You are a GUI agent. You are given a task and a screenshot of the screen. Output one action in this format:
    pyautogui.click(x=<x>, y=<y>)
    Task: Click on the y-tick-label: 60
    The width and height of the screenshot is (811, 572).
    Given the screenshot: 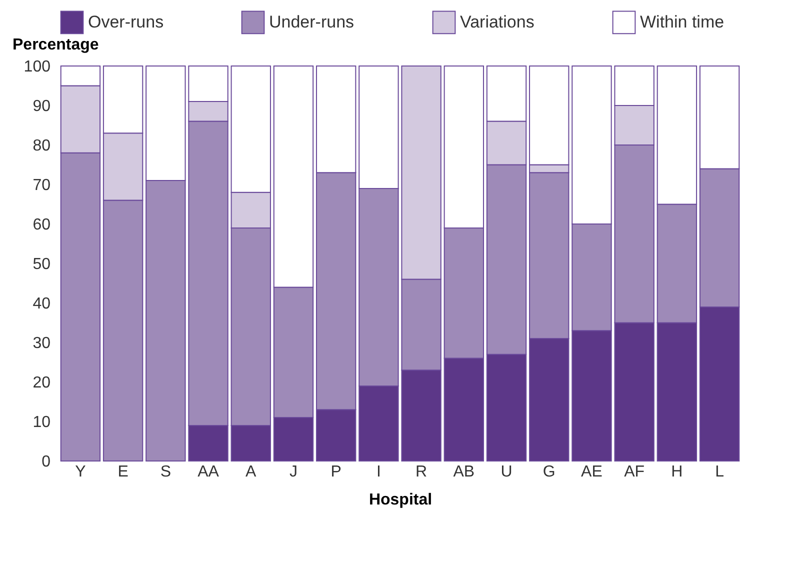 What is the action you would take?
    pyautogui.click(x=41, y=225)
    